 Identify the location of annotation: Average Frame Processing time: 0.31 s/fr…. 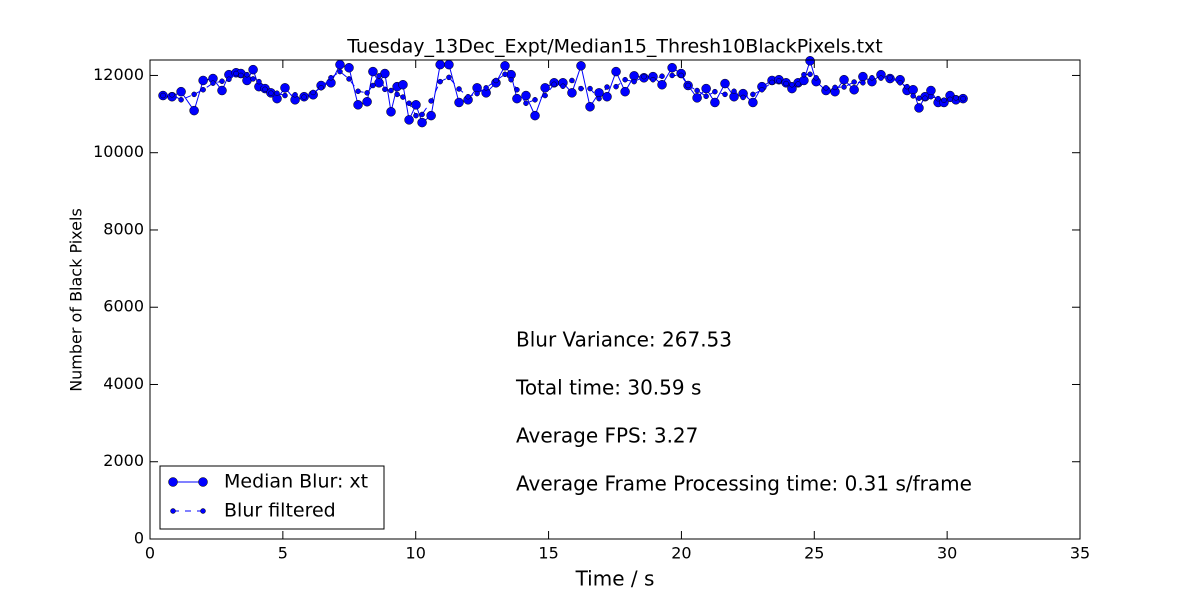
(744, 484).